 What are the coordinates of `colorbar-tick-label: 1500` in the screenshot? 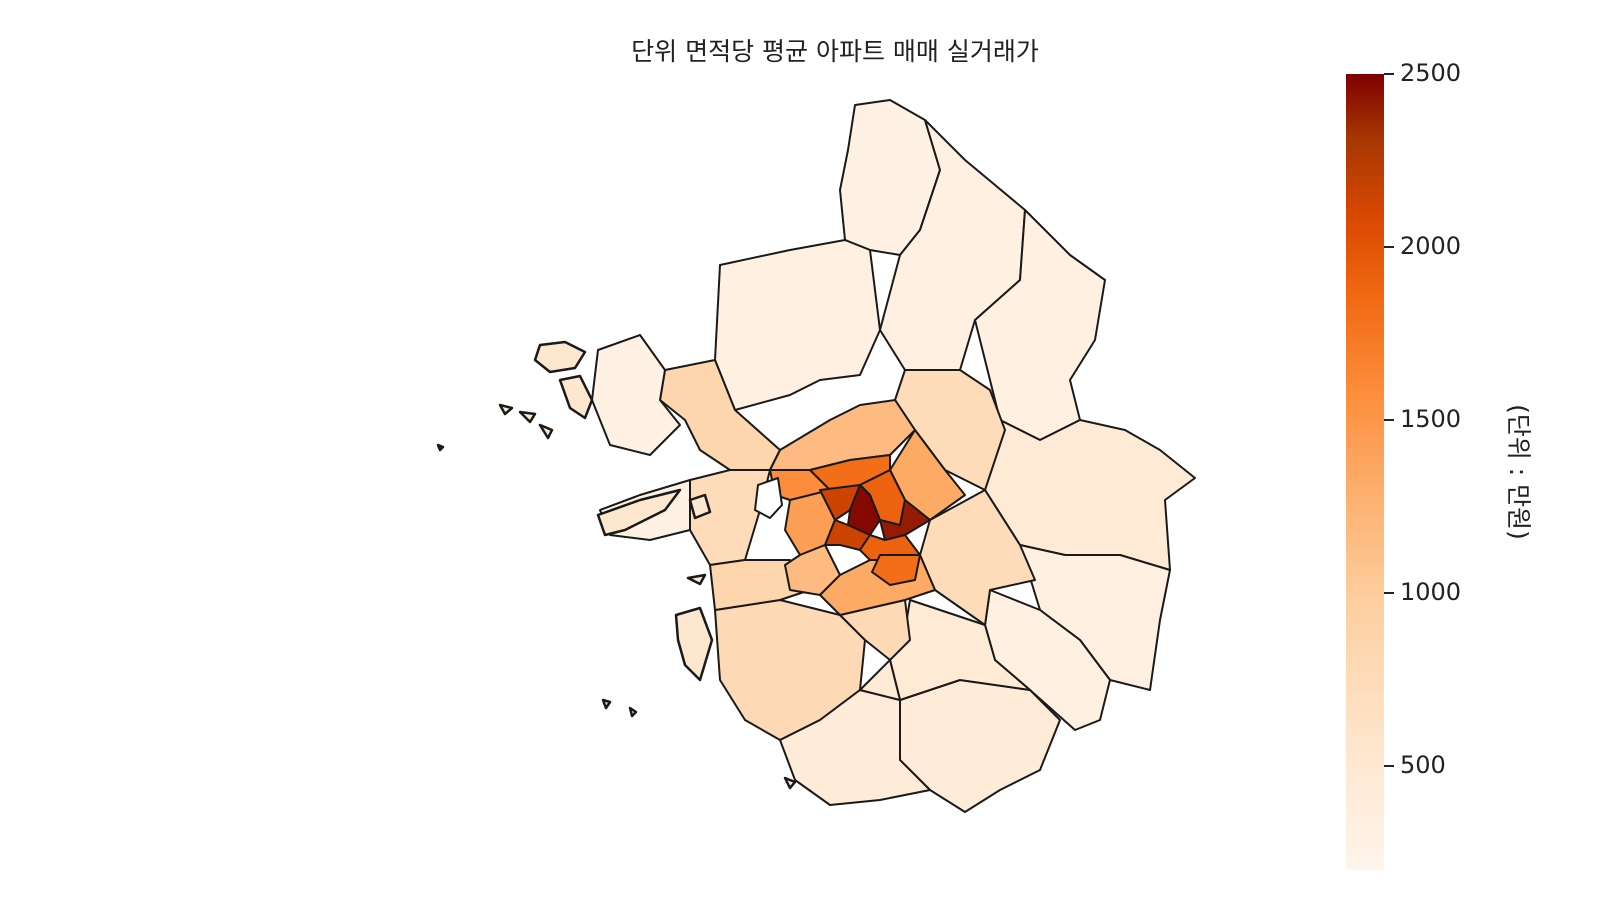 It's located at (1431, 419).